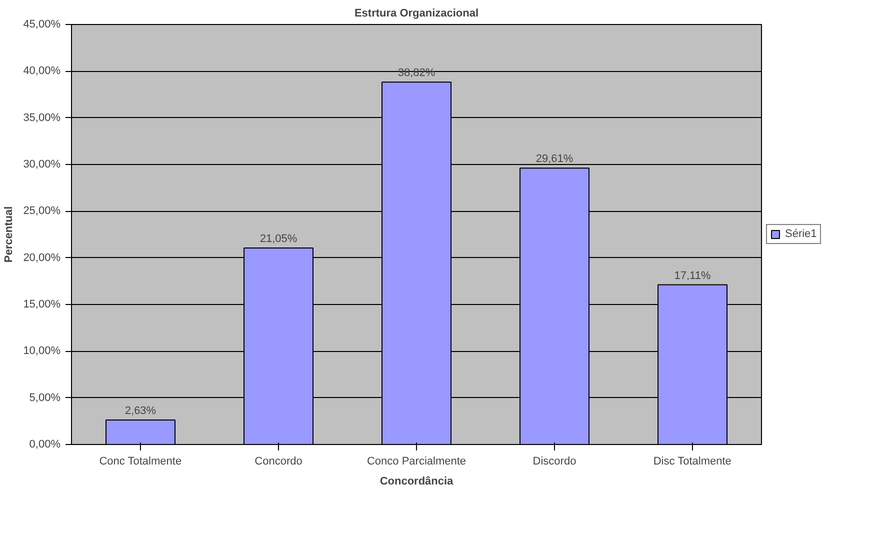  Describe the element at coordinates (692, 462) in the screenshot. I see `x-tick-label: Disc Totalmente` at that location.